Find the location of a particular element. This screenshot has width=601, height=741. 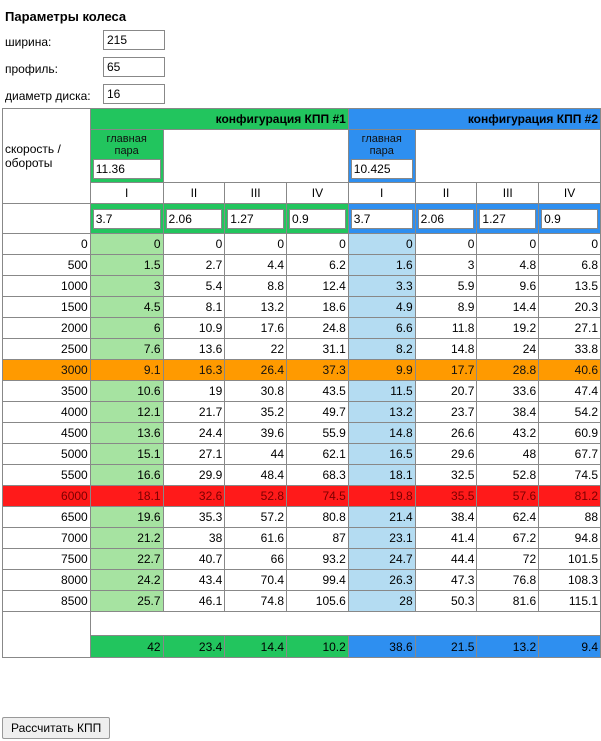

speed-cell: 81.2 is located at coordinates (569, 496).